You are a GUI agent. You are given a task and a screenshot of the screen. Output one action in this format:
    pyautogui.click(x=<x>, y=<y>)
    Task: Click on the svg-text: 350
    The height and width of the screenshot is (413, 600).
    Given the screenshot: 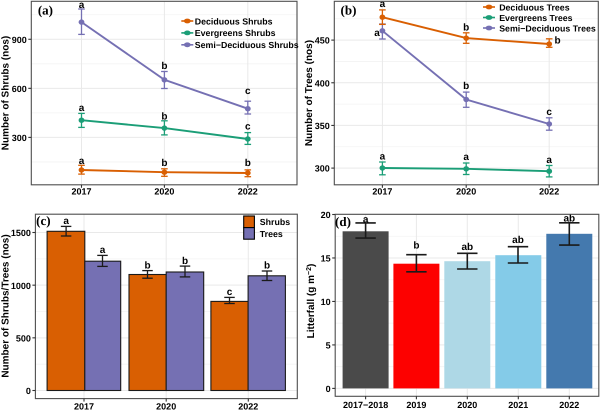 What is the action you would take?
    pyautogui.click(x=322, y=126)
    